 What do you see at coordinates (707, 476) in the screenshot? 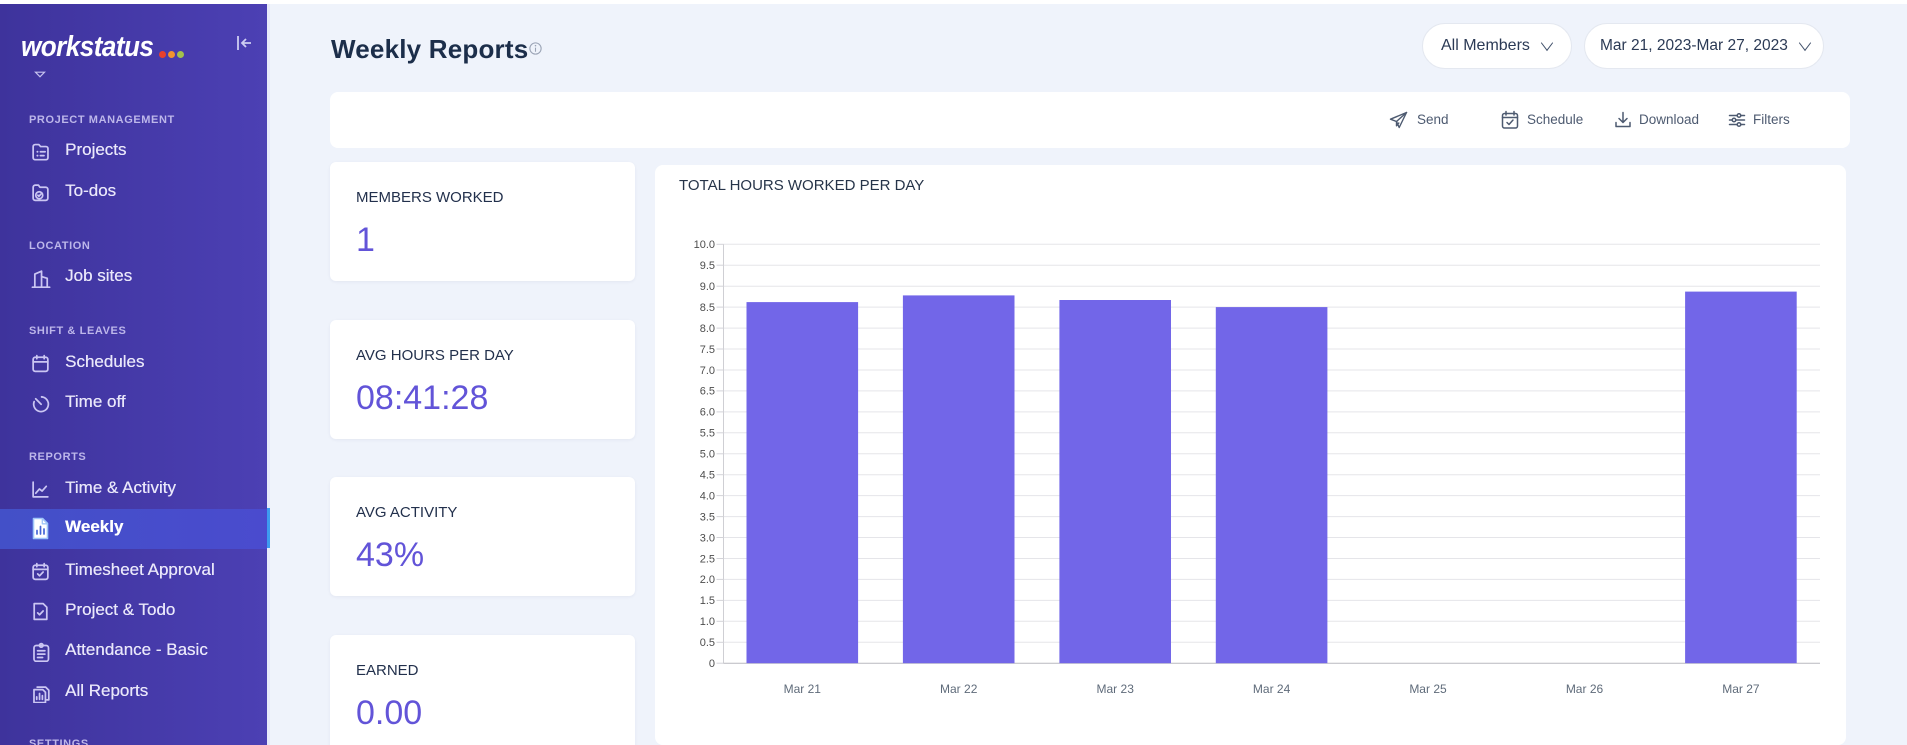
I see `svg-text: 4.5` at bounding box center [707, 476].